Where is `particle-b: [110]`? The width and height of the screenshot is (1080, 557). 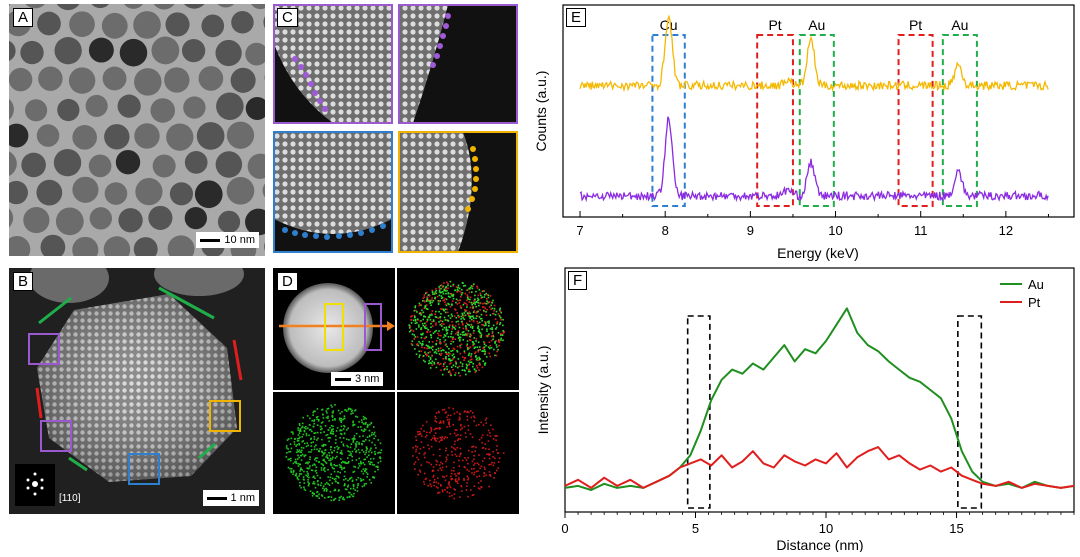 particle-b: [110] is located at coordinates (137, 391).